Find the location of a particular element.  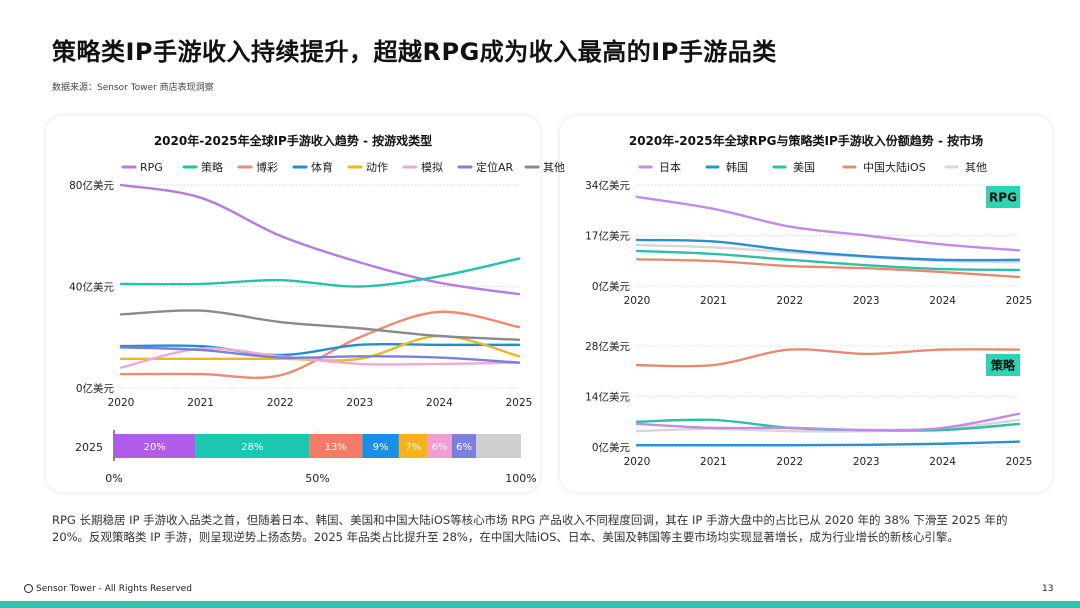

footer-text: Sensor Tower - All Rights Reserved is located at coordinates (114, 589).